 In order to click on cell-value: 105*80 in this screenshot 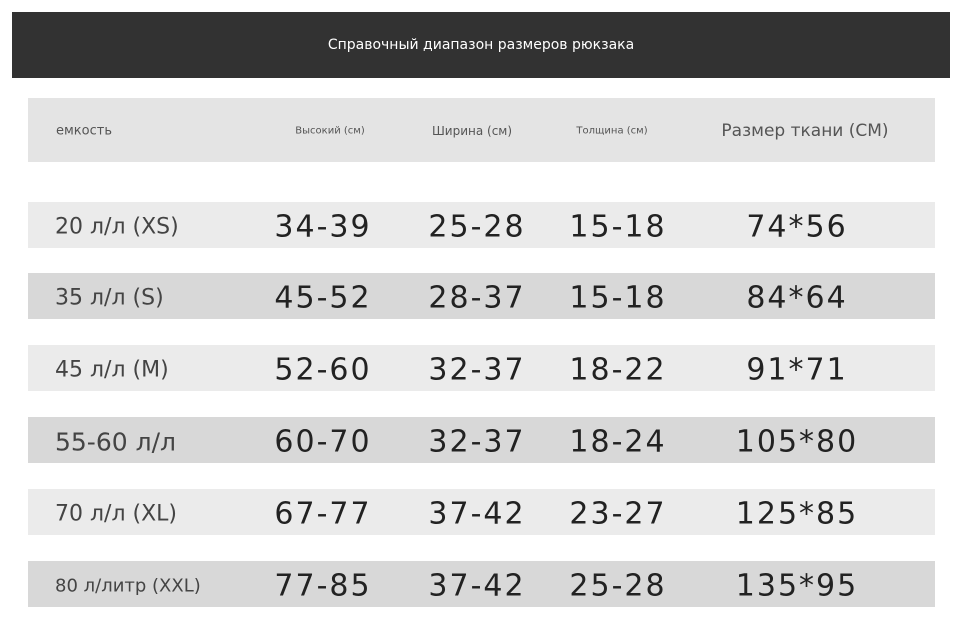, I will do `click(797, 442)`.